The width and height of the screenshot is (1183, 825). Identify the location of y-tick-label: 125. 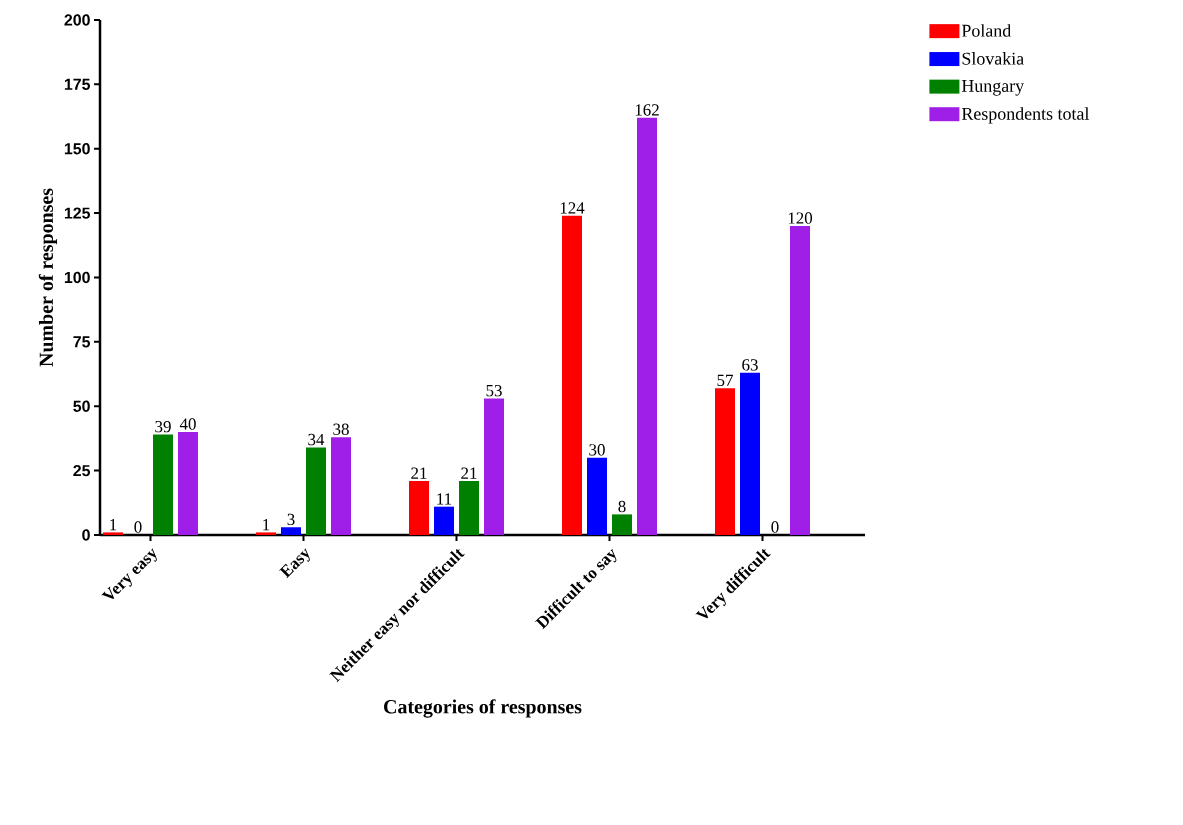
(77, 213).